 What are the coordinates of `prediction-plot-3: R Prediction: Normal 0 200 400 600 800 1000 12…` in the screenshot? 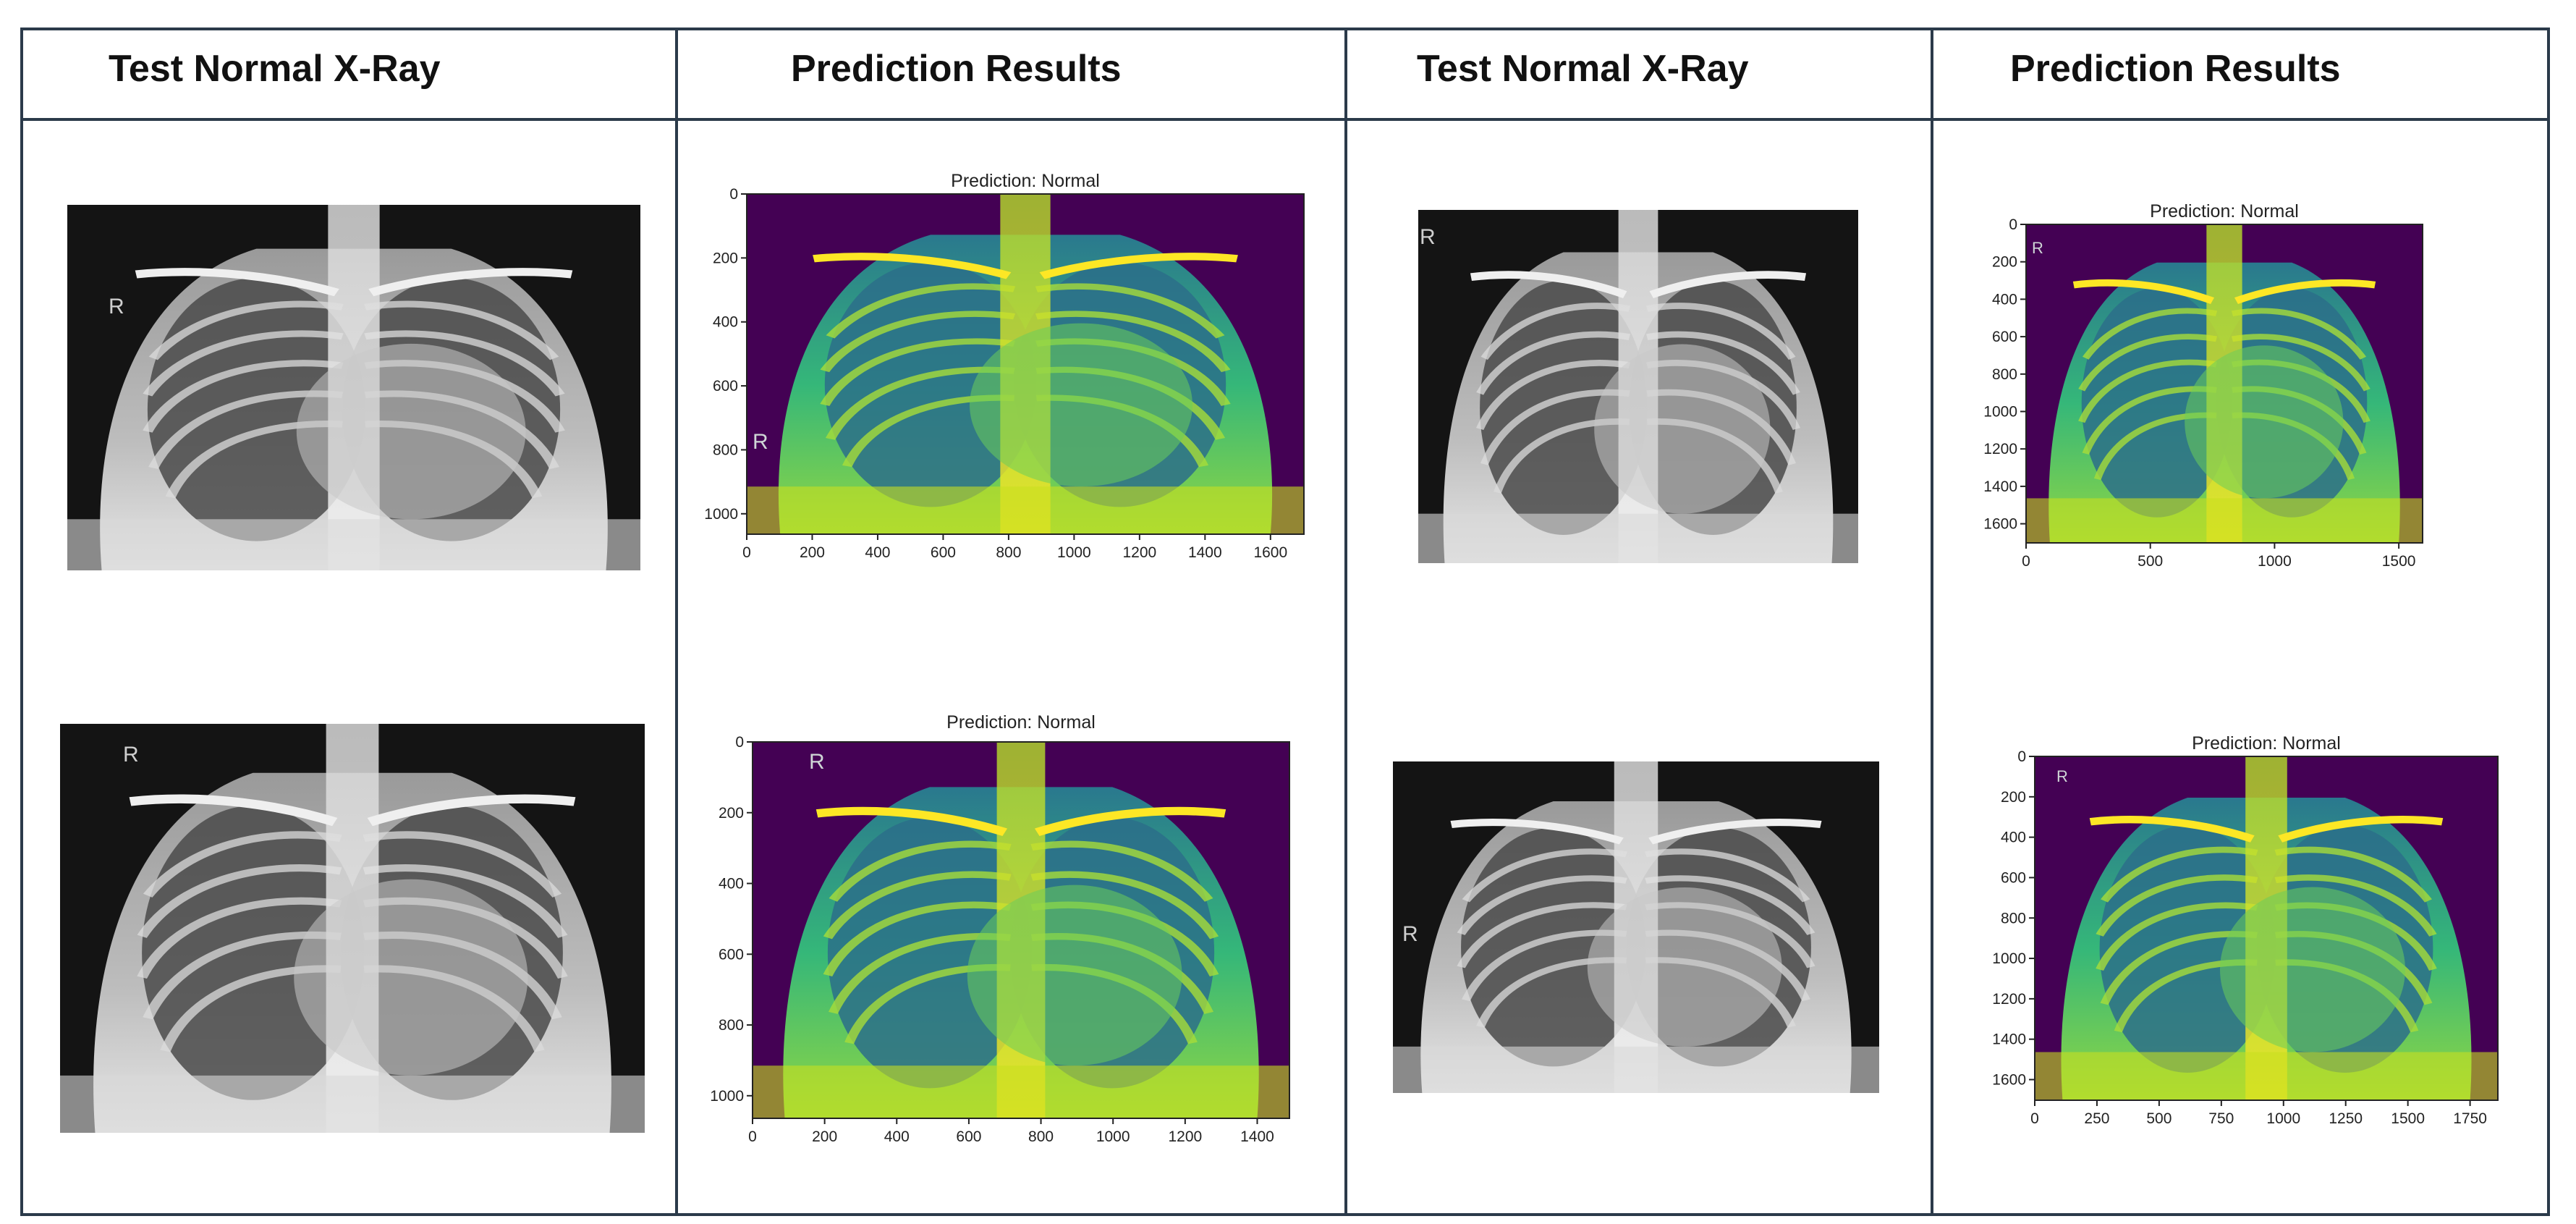 It's located at (1000, 928).